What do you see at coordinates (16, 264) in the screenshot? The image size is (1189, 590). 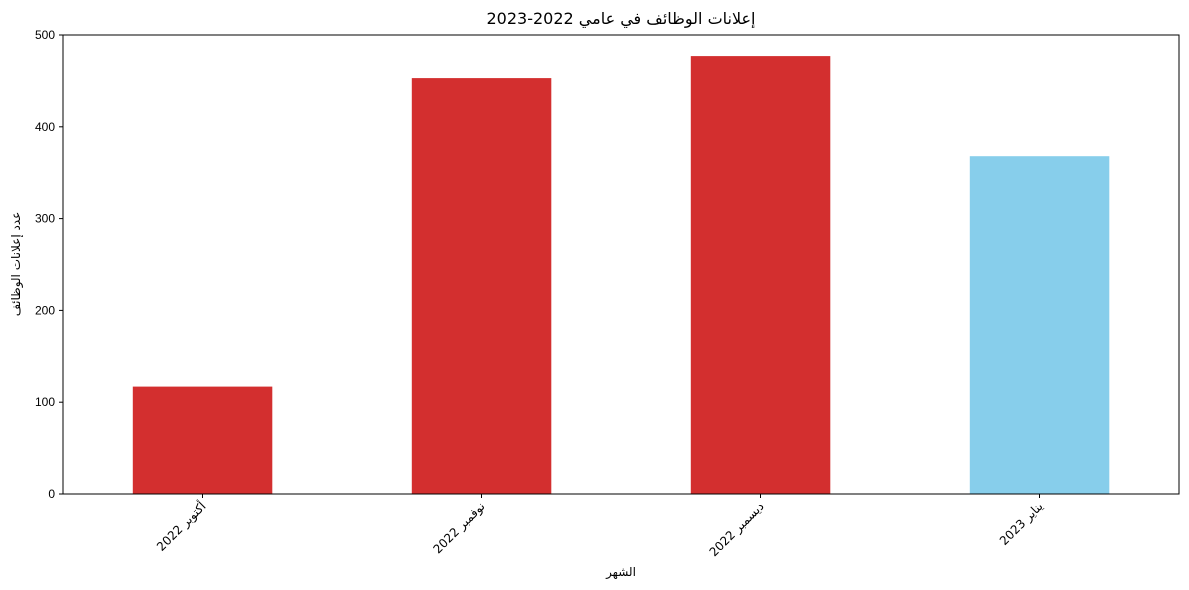 I see `y-axis-label: عدد إعلانات الوظائف` at bounding box center [16, 264].